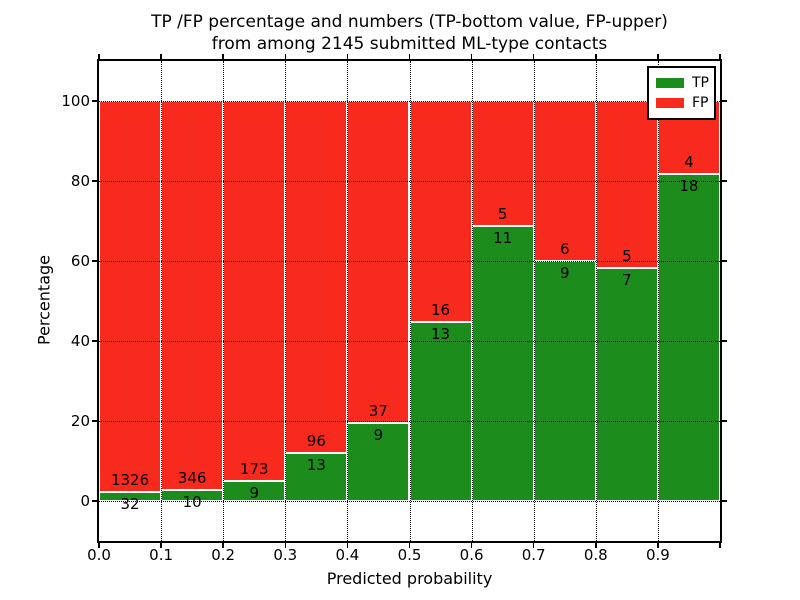  Describe the element at coordinates (409, 555) in the screenshot. I see `x-tick-label: 0.5` at that location.